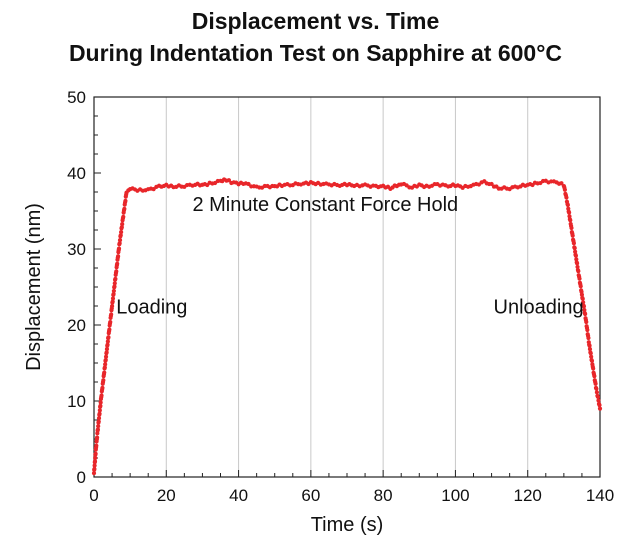 Image resolution: width=631 pixels, height=551 pixels. Describe the element at coordinates (600, 495) in the screenshot. I see `x-tick-label: 140` at that location.